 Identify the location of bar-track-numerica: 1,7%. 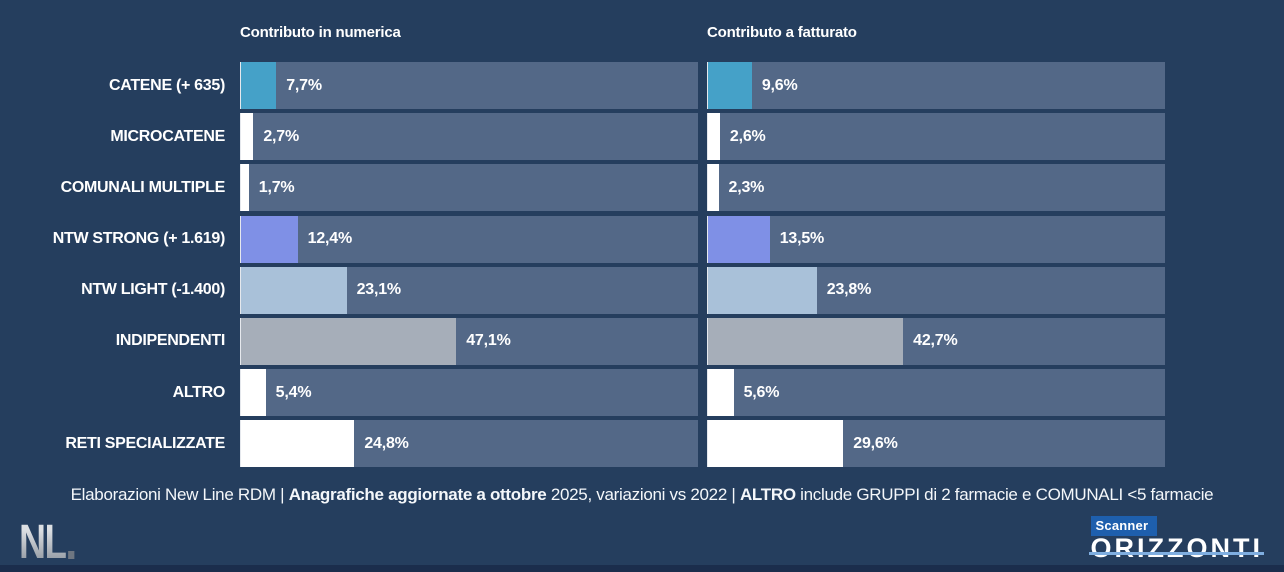
(469, 188).